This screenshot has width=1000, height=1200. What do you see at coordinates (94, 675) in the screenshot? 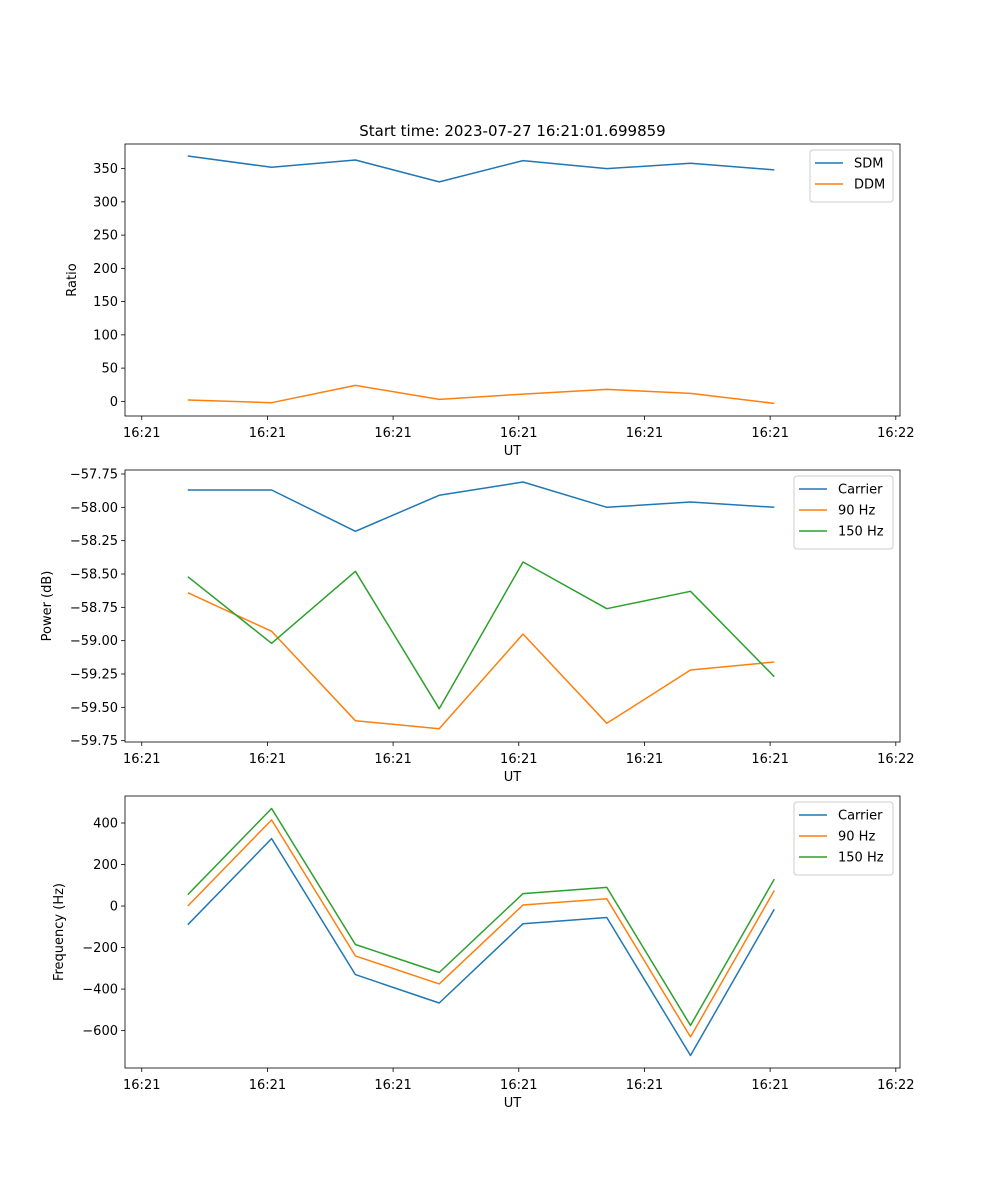
I see `y-tick-label: −59.25` at bounding box center [94, 675].